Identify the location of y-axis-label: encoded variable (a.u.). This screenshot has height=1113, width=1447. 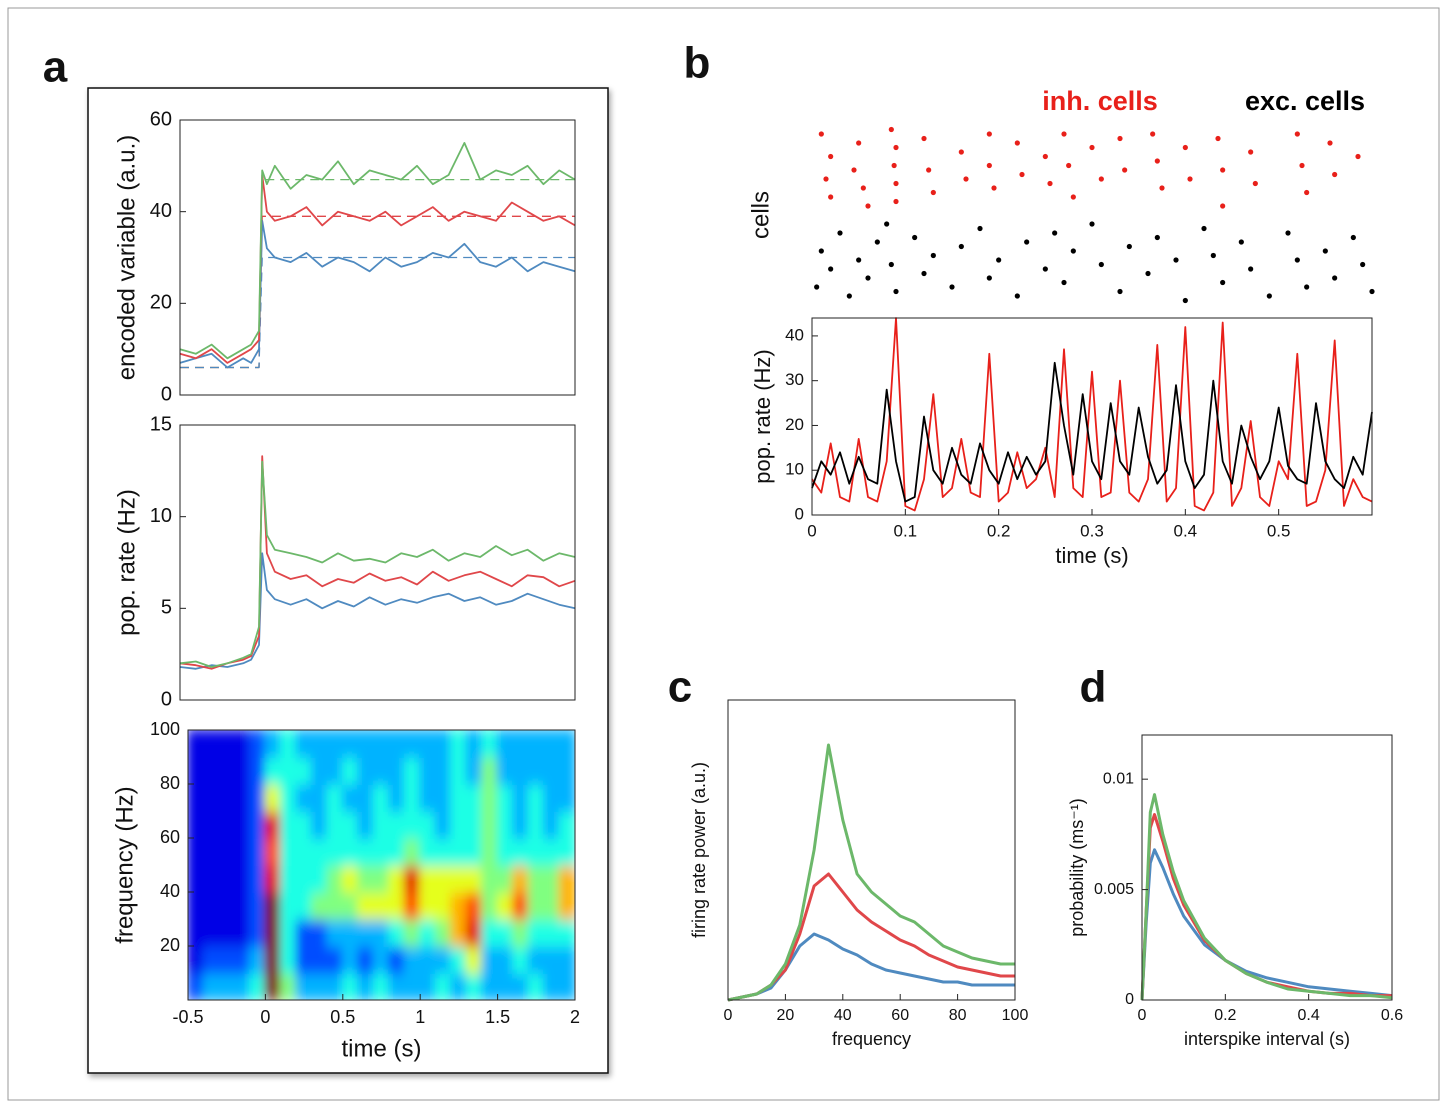
(126, 257).